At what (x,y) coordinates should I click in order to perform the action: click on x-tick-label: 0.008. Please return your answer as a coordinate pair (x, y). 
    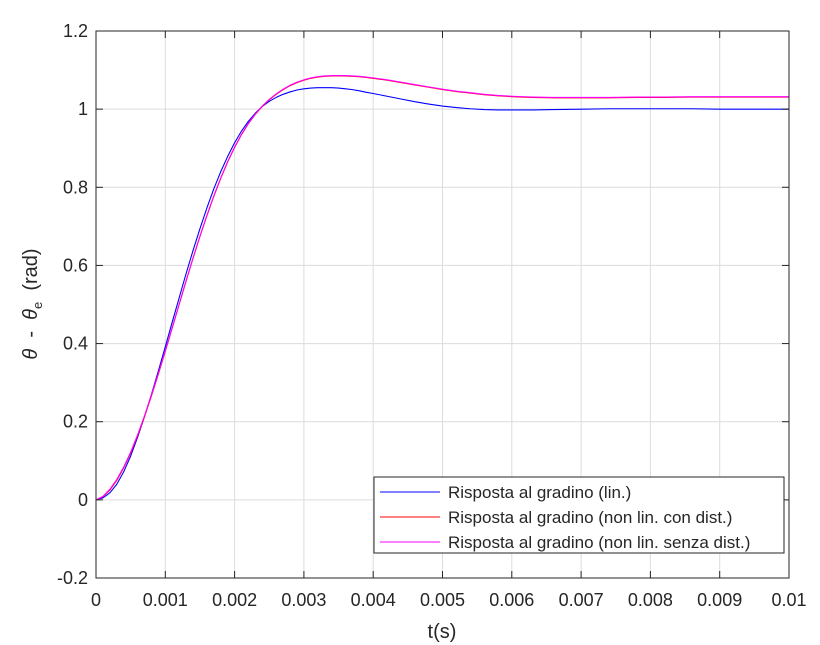
    Looking at the image, I should click on (650, 600).